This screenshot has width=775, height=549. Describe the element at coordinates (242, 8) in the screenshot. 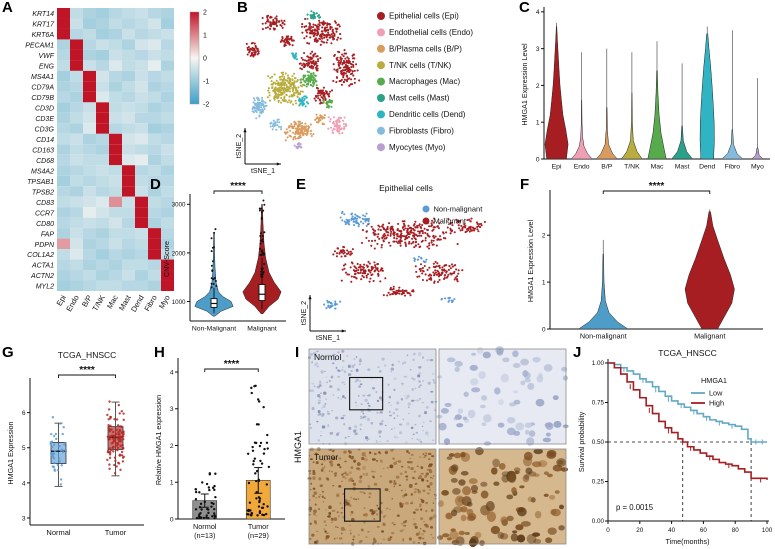

I see `panel-b-label: B` at that location.